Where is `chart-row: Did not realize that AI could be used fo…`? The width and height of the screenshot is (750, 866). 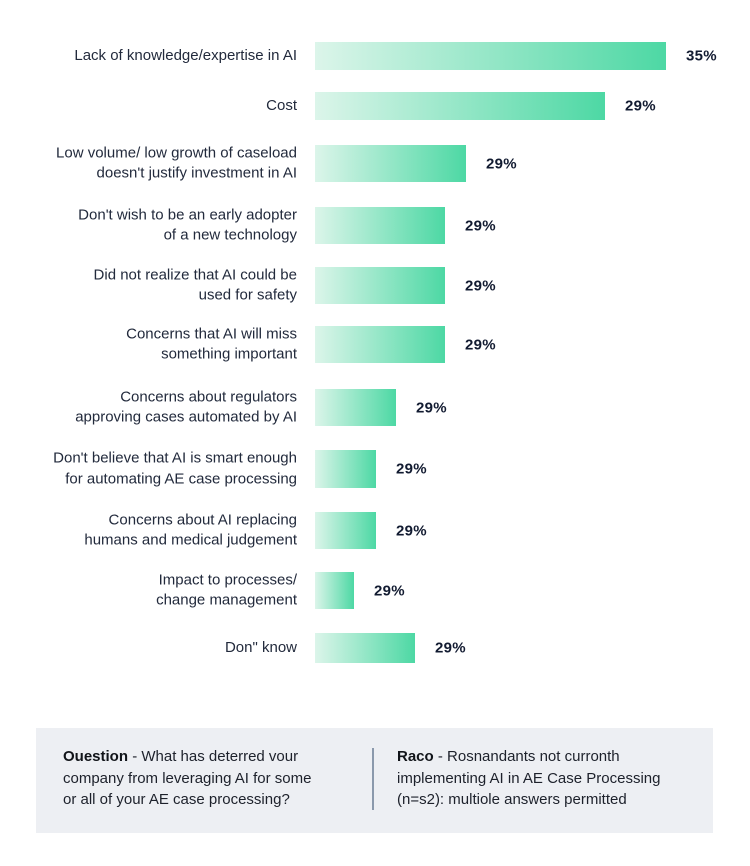 chart-row: Did not realize that AI could be used fo… is located at coordinates (375, 285).